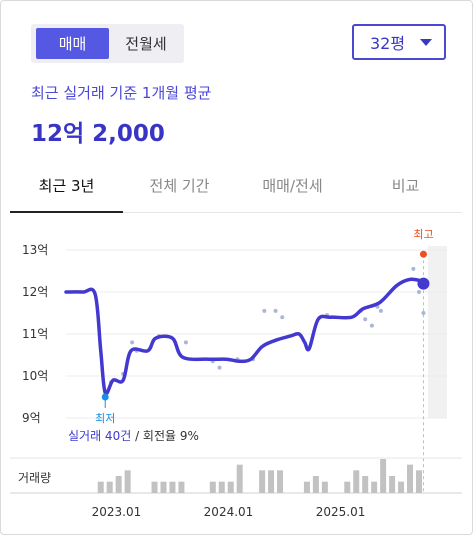 The height and width of the screenshot is (535, 473). I want to click on area-select-value: 32평, so click(388, 43).